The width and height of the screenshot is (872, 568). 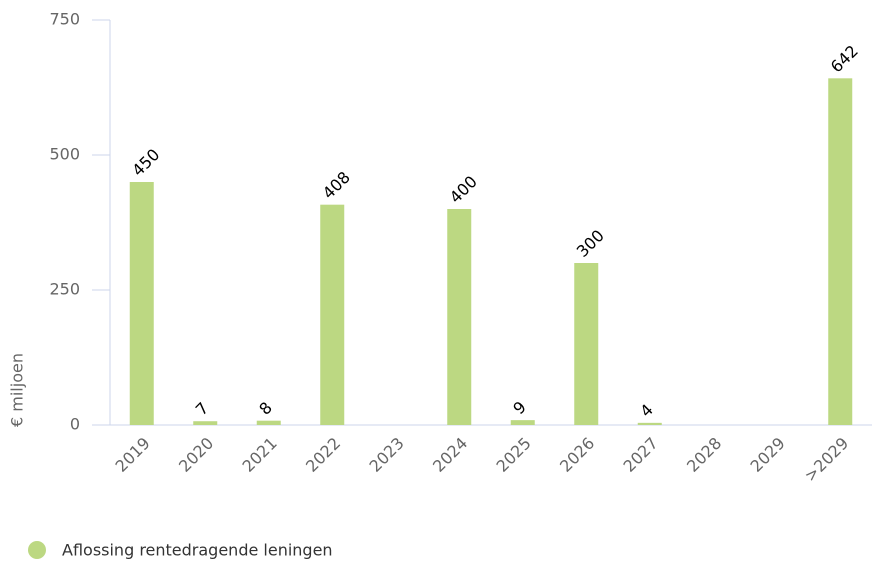 I want to click on x-tick-label: 2027, so click(x=641, y=455).